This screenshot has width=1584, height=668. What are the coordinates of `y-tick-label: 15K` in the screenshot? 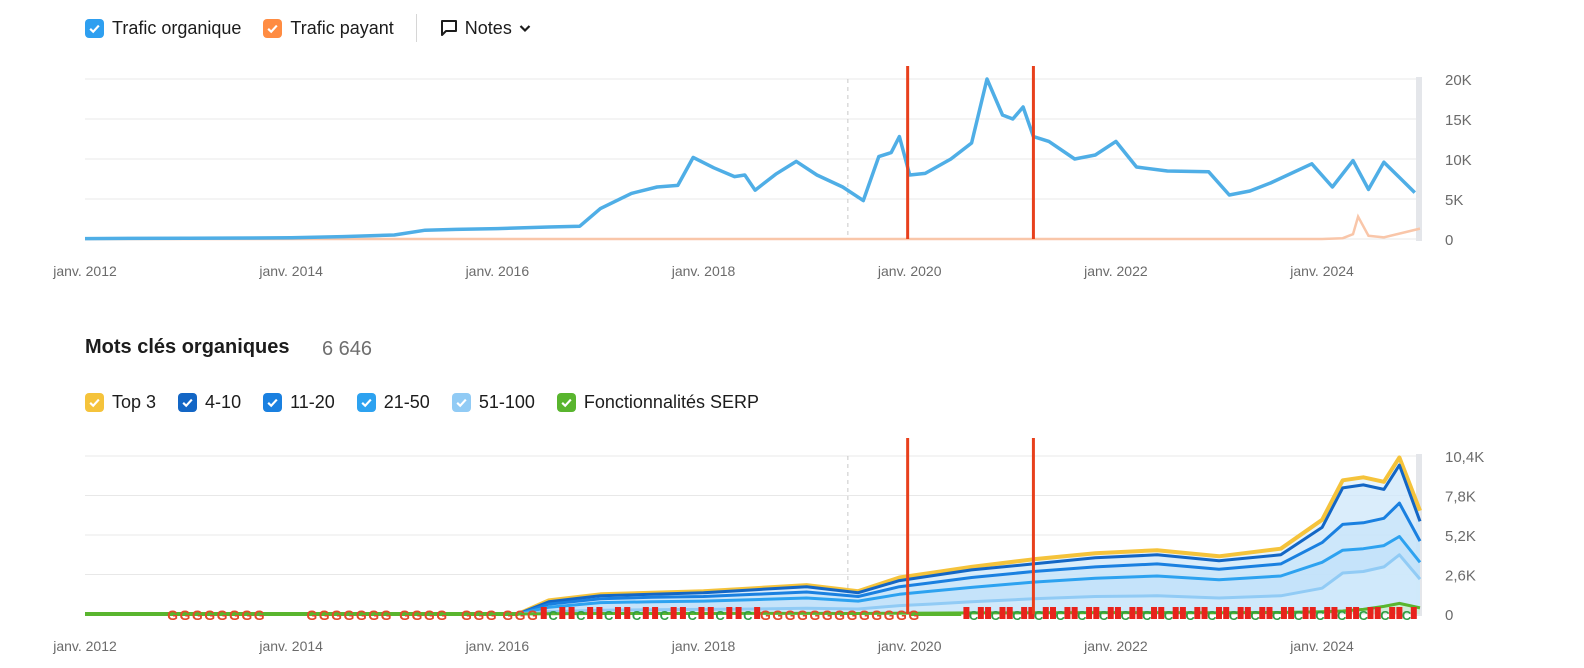 It's located at (1458, 120).